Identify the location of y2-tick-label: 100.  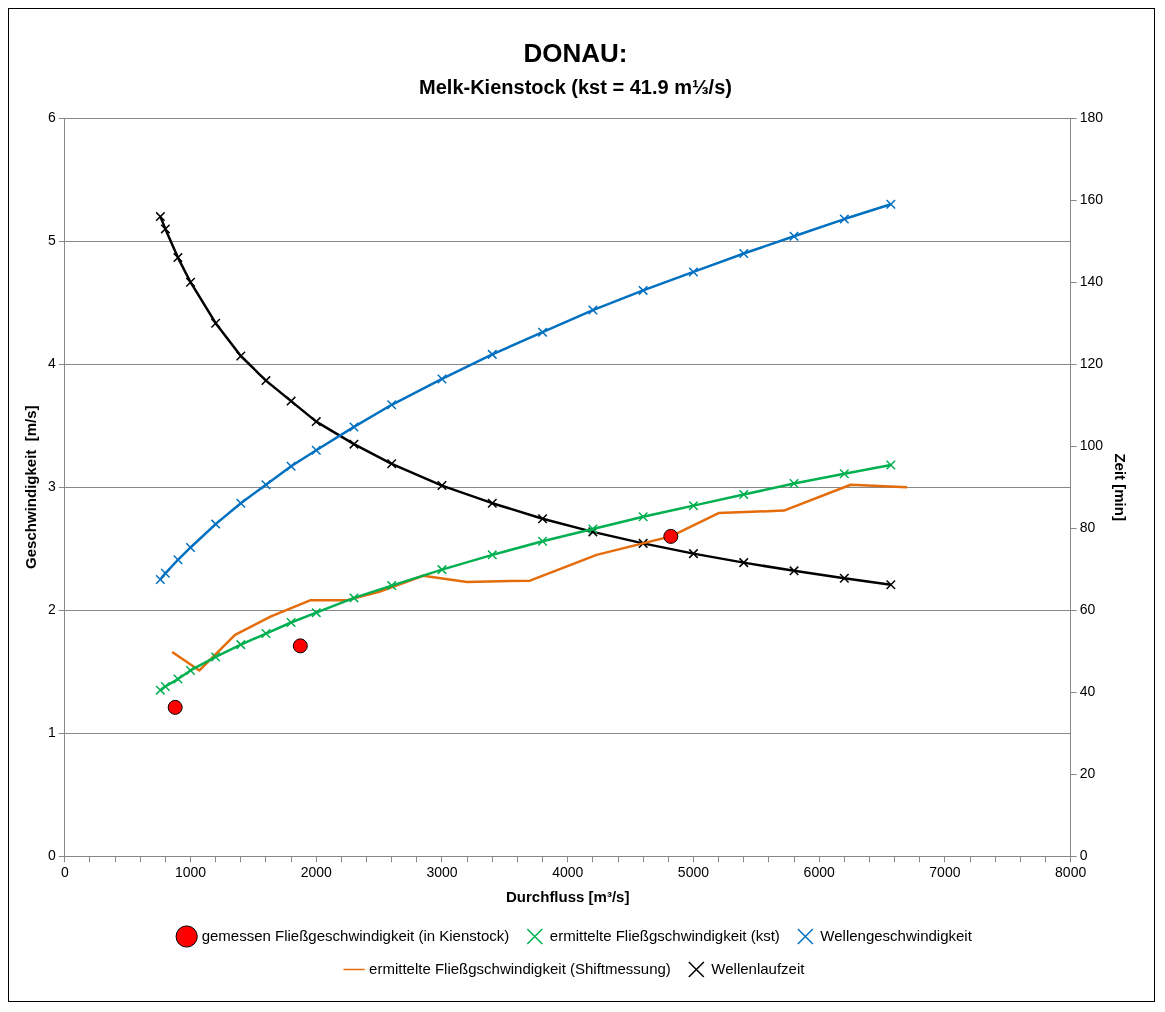
(1091, 445).